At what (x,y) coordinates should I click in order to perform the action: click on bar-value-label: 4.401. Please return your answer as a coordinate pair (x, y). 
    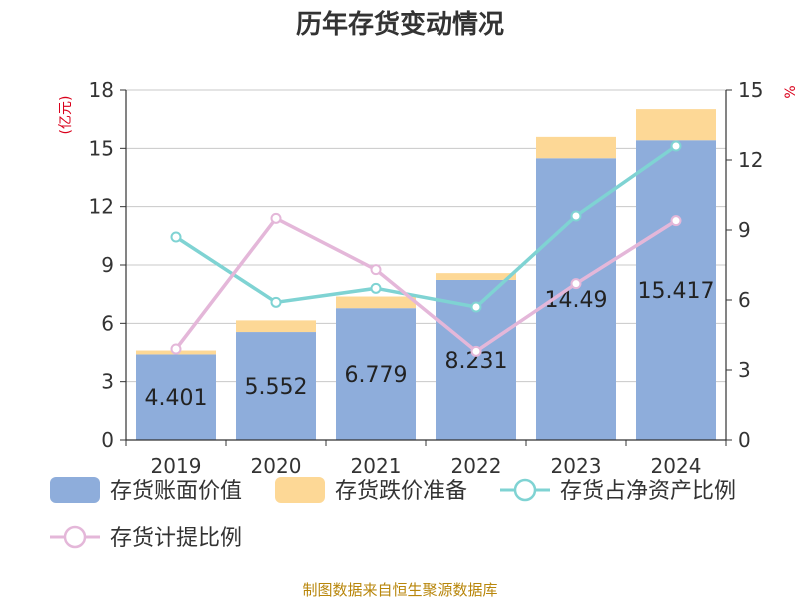
    Looking at the image, I should click on (176, 398).